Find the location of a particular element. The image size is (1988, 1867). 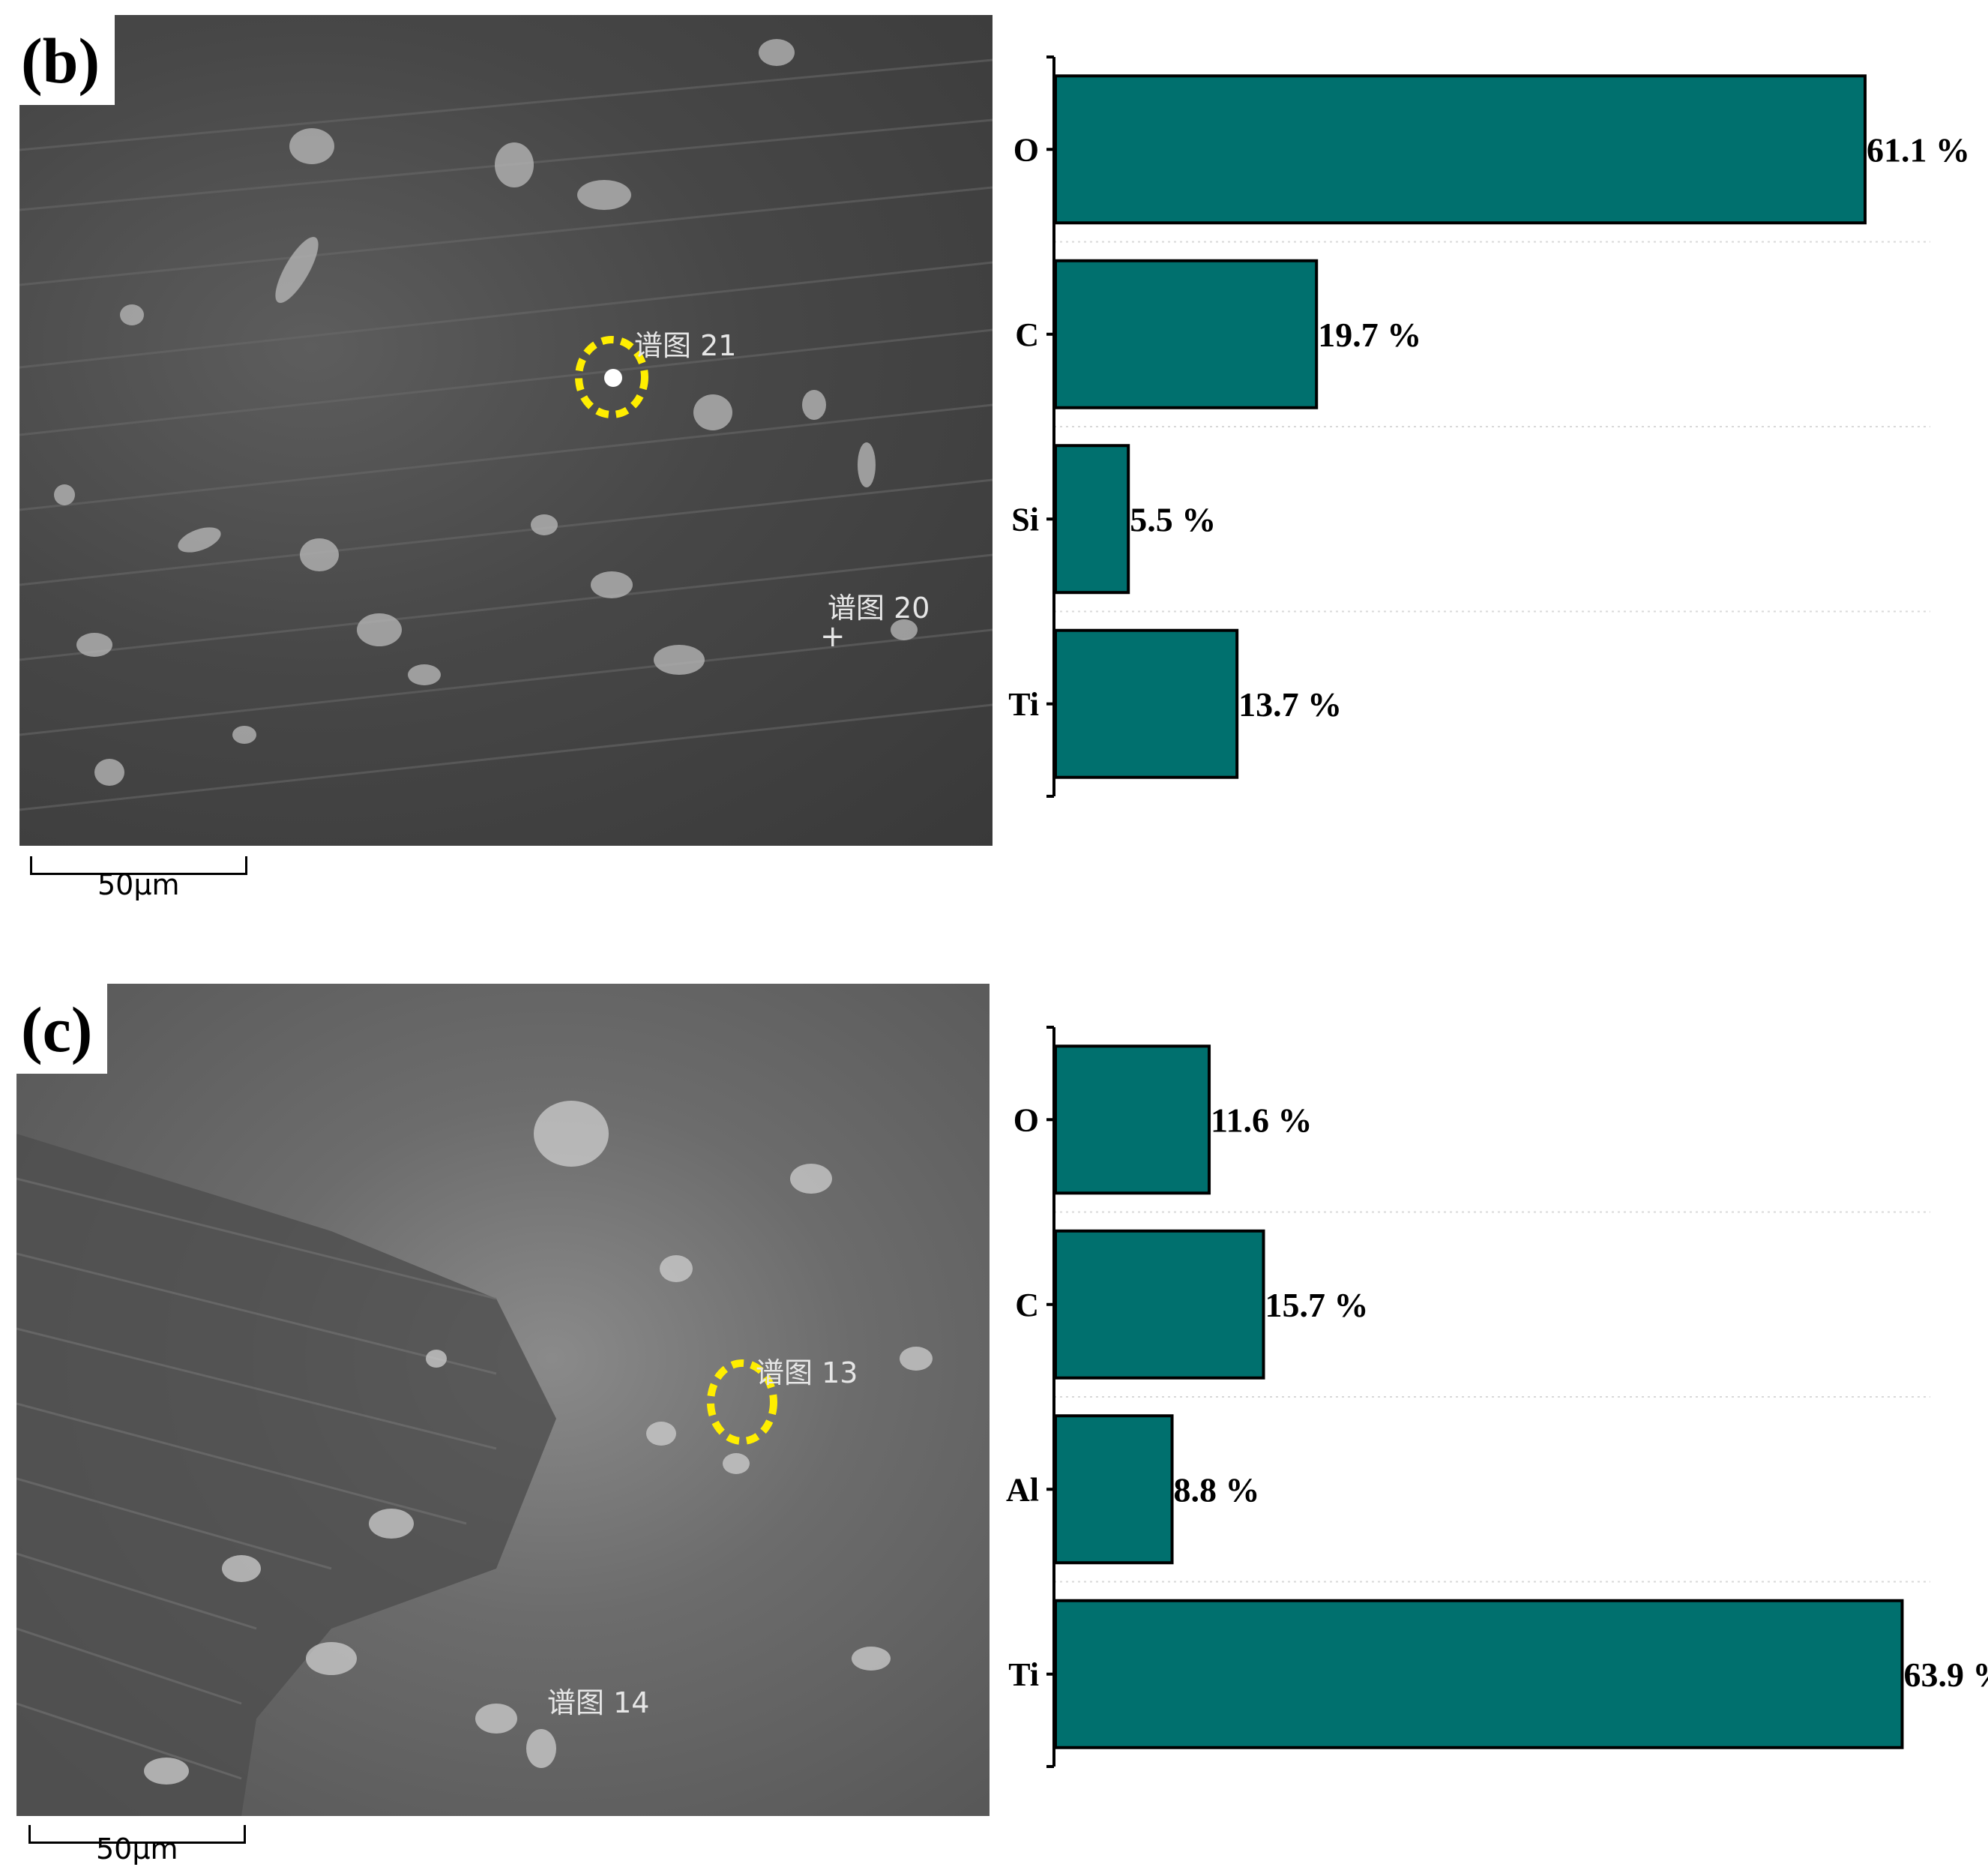

spot-label-20: 谱图 20 is located at coordinates (879, 608).